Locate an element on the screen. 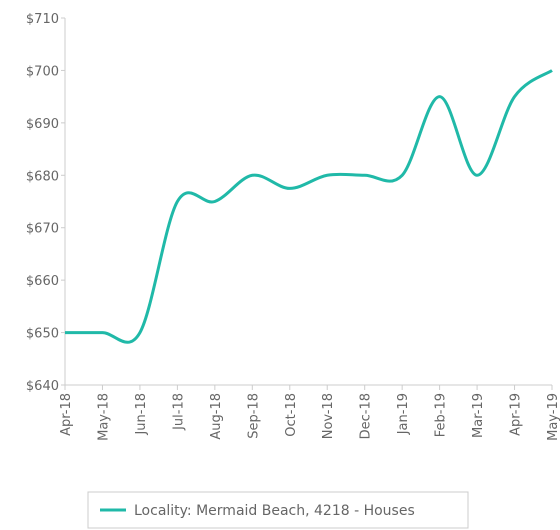 The width and height of the screenshot is (560, 530). x-tick-label: Mar-19 is located at coordinates (478, 415).